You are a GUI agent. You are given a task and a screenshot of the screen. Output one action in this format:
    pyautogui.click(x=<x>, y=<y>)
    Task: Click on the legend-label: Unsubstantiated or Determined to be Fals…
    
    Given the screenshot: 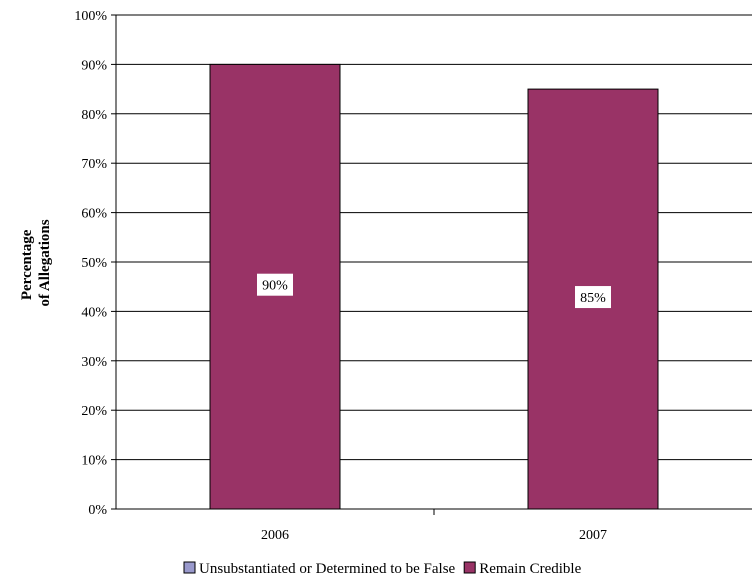 What is the action you would take?
    pyautogui.click(x=327, y=569)
    